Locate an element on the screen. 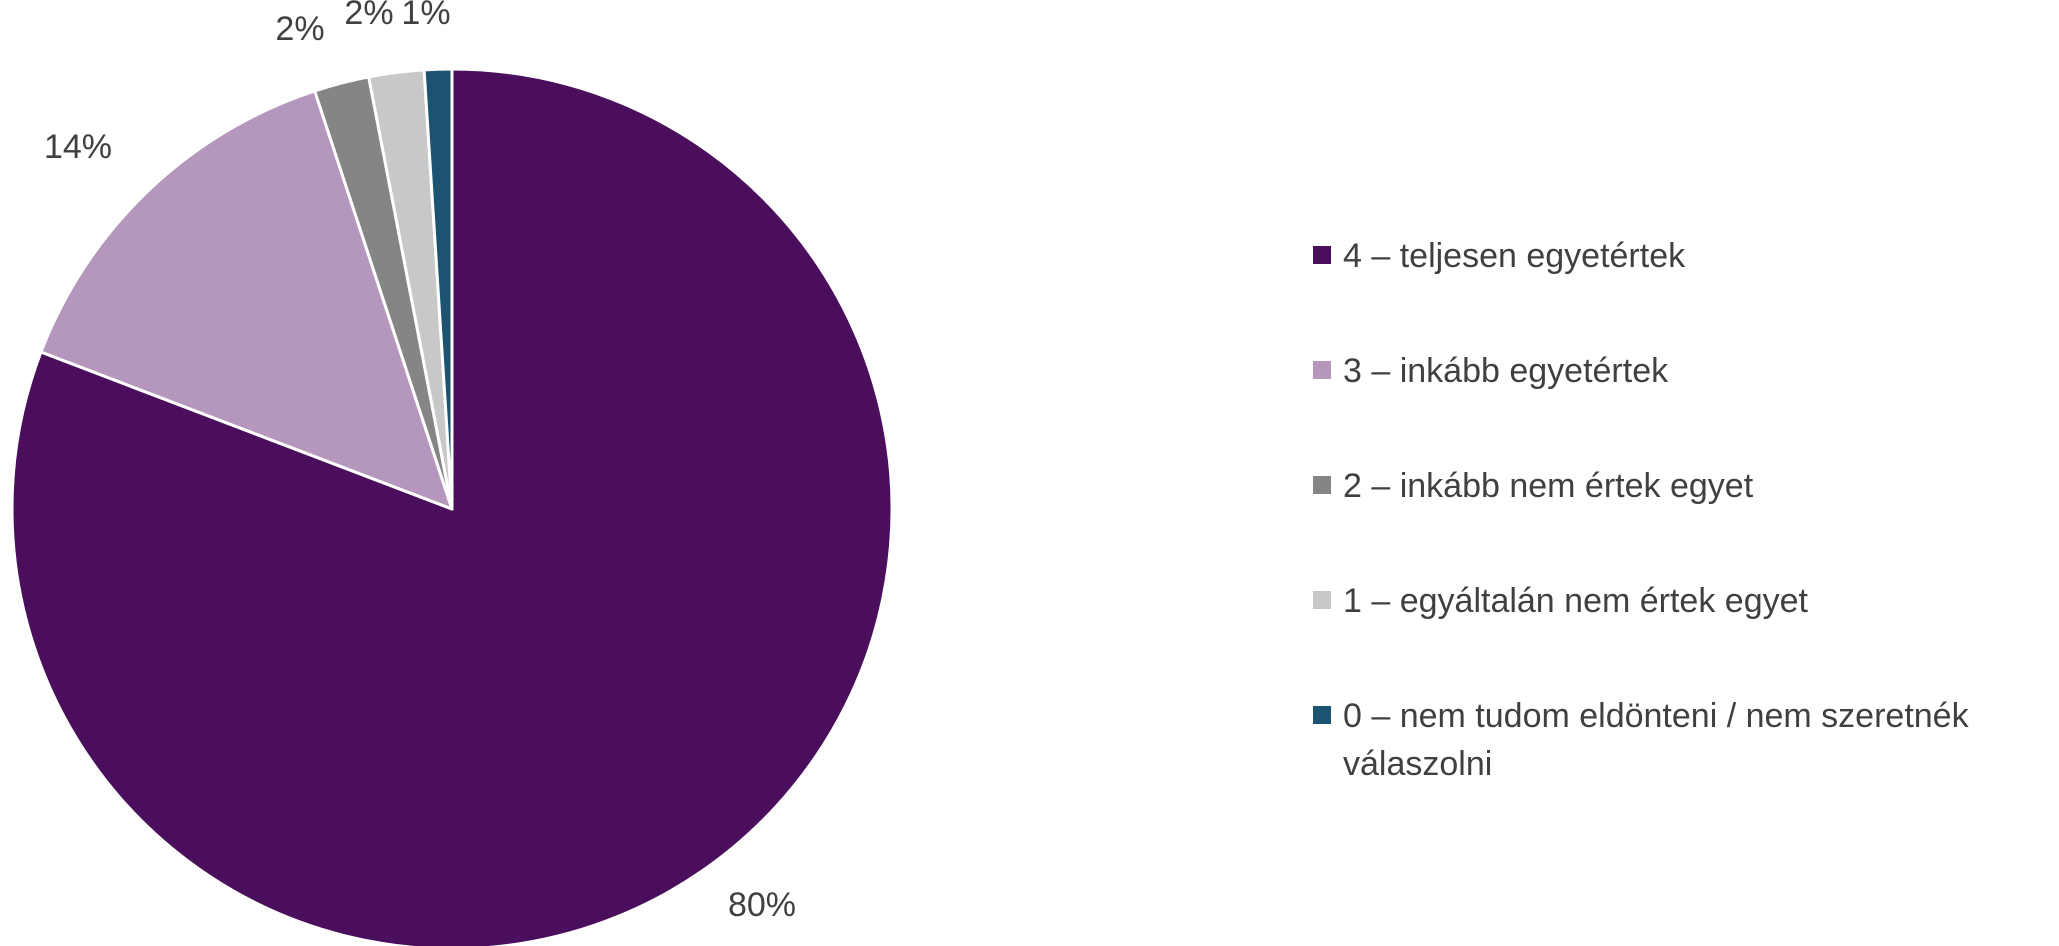 Image resolution: width=2059 pixels, height=946 pixels. data-label-1: 14% is located at coordinates (78, 147).